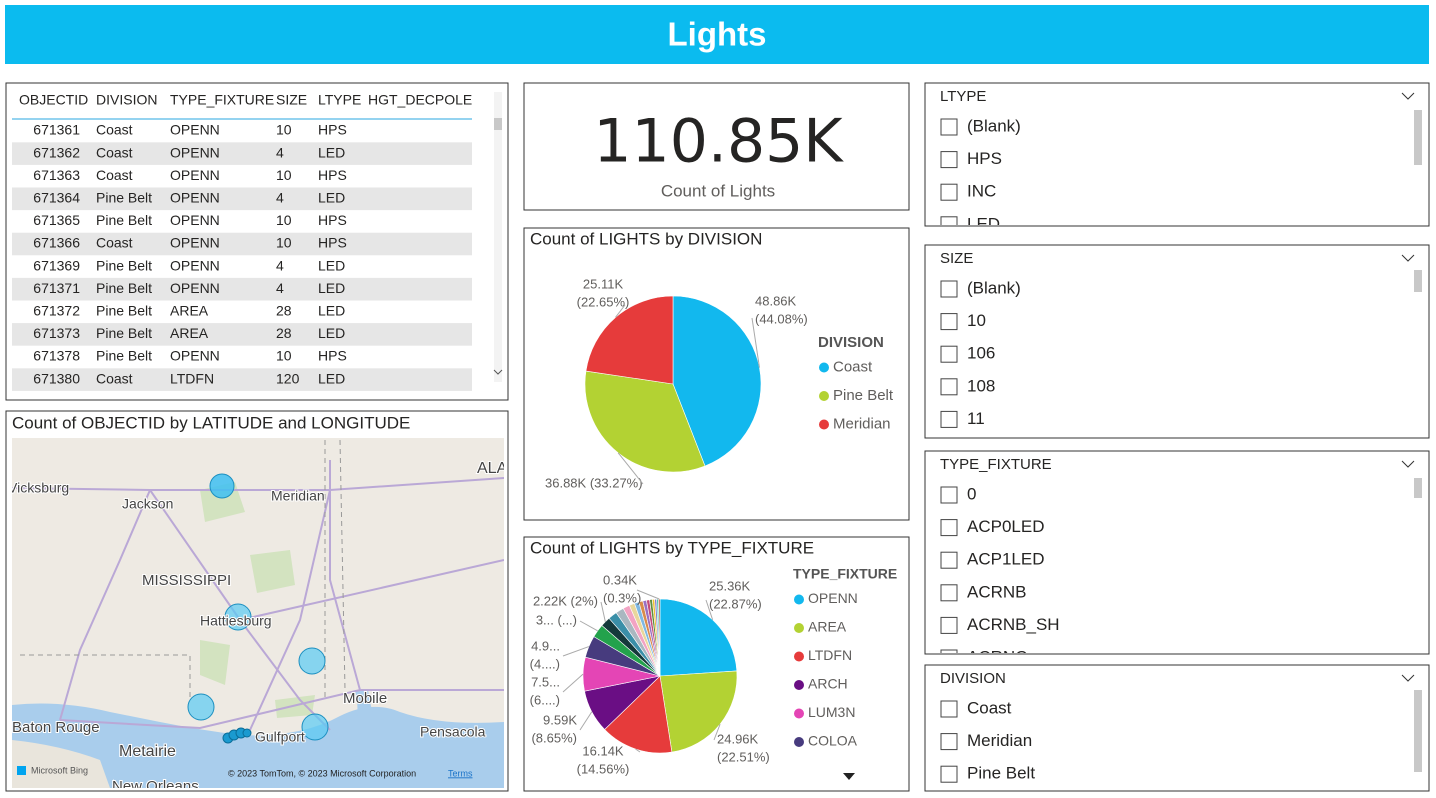 The width and height of the screenshot is (1436, 798). Describe the element at coordinates (1177, 728) in the screenshot. I see `slicer-panel` at that location.